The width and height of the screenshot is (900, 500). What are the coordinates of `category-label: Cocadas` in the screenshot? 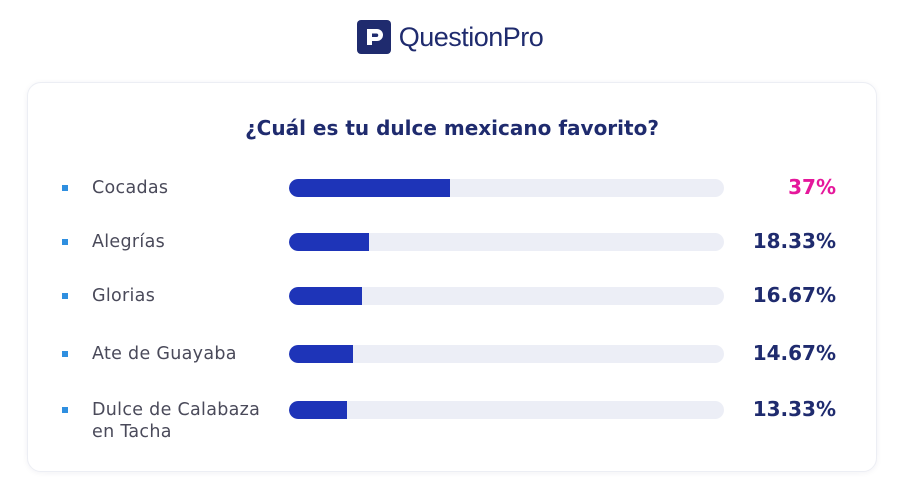 It's located at (130, 188).